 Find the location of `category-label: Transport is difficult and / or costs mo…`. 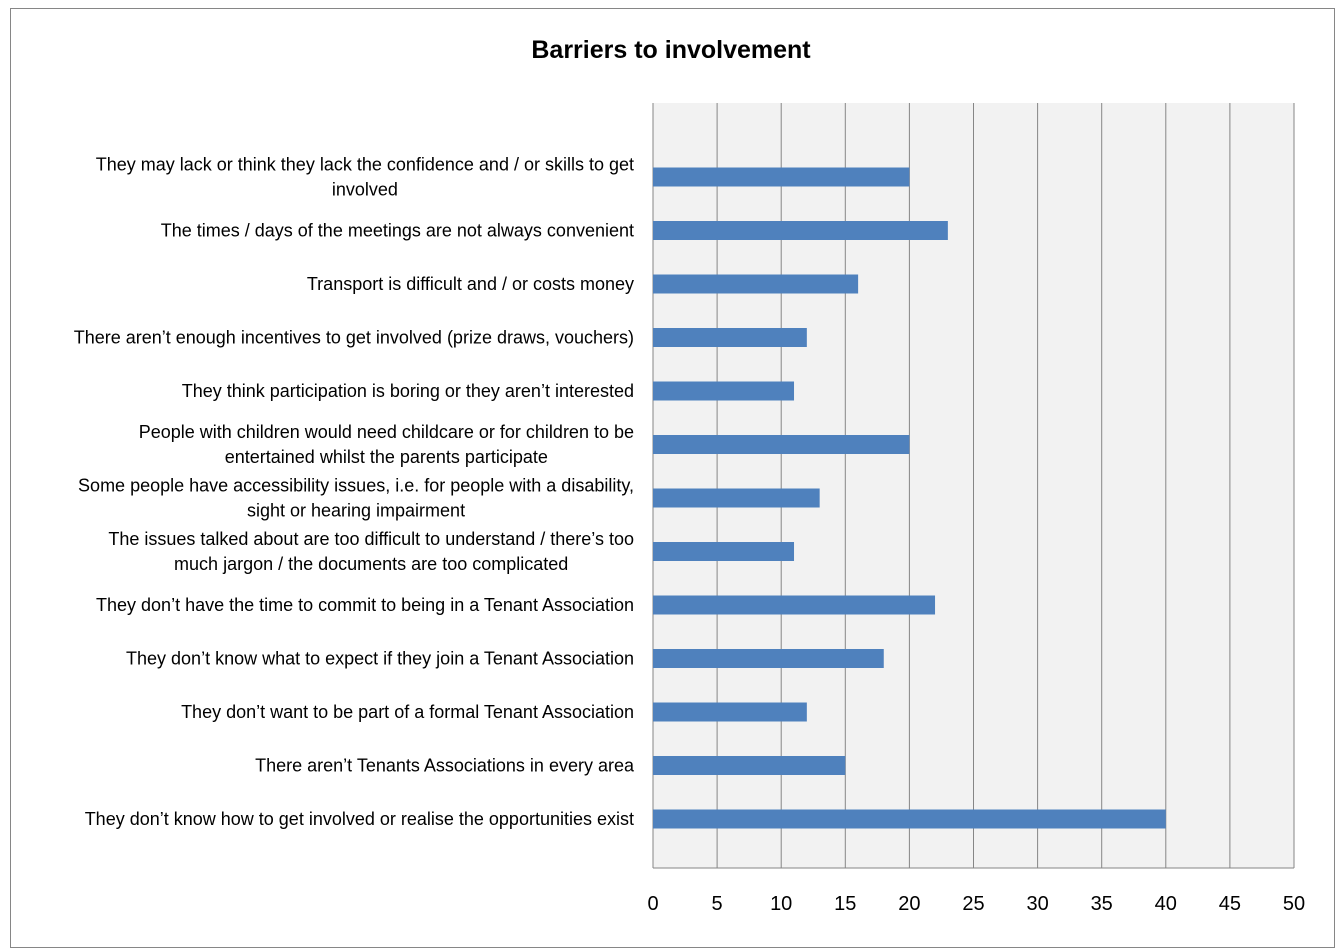

category-label: Transport is difficult and / or costs mo… is located at coordinates (470, 284).